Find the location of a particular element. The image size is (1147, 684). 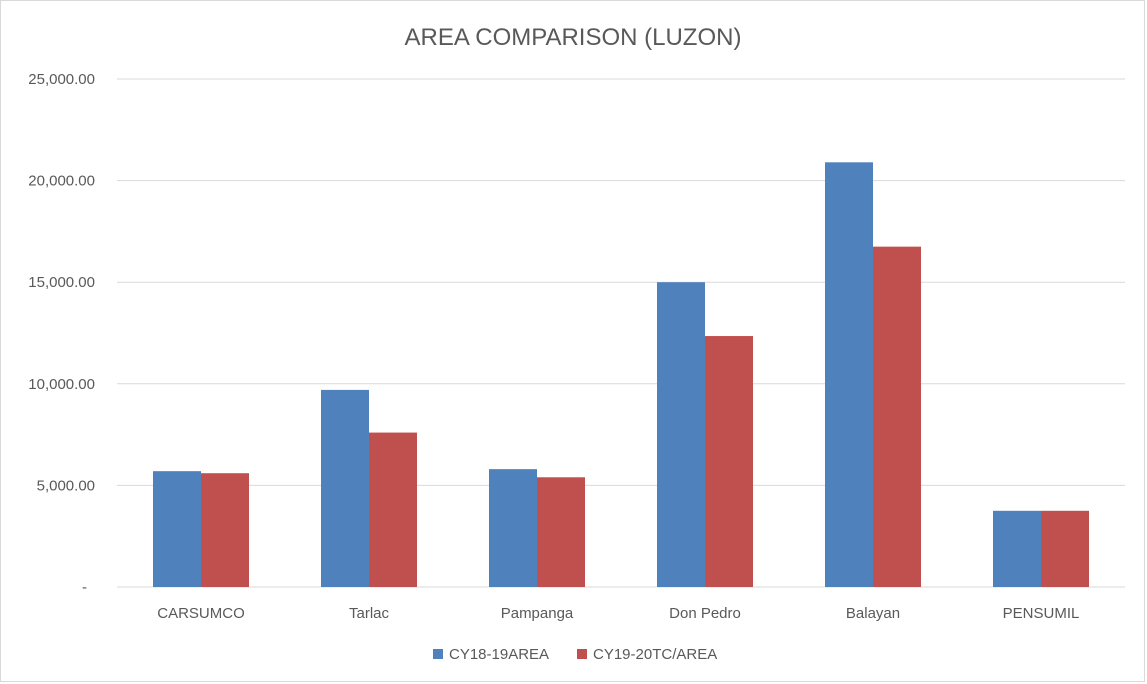

legend: CY18-19AREA CY19-20TC/AREA is located at coordinates (575, 654).